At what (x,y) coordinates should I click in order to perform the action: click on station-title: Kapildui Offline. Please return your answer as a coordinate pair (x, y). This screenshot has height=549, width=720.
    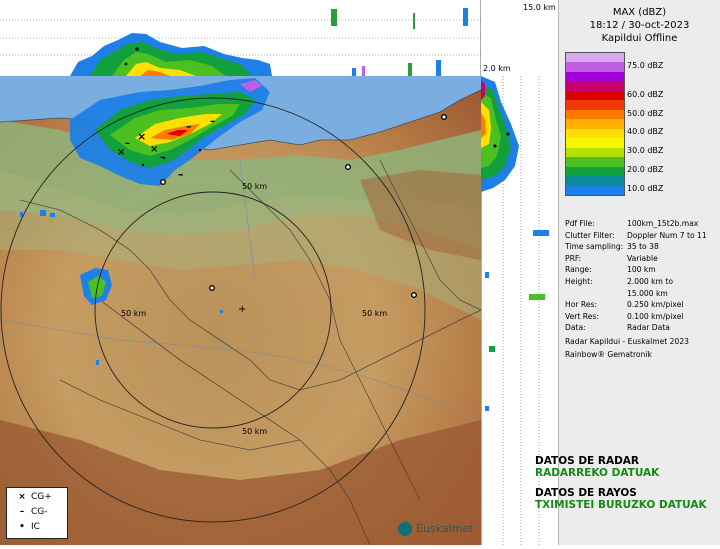
    Looking at the image, I should click on (639, 38).